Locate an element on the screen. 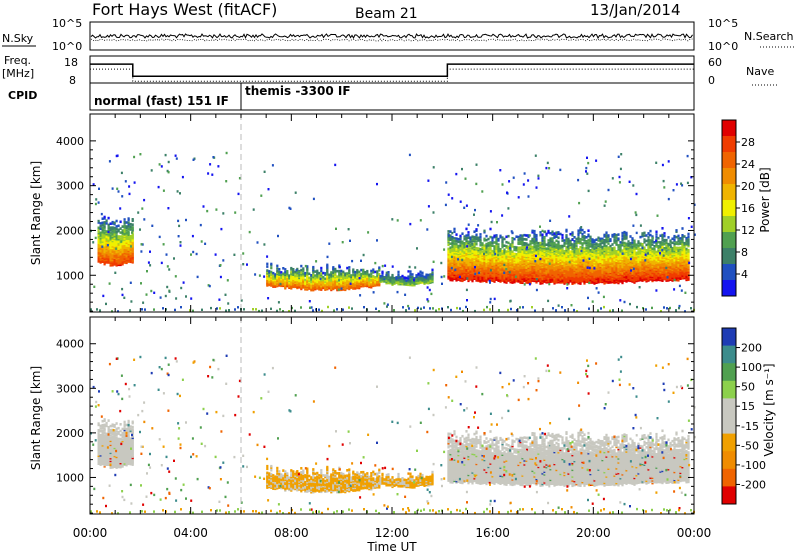 This screenshot has height=554, width=800. nsky-tick-left-bottom: 10^0 is located at coordinates (67, 46).